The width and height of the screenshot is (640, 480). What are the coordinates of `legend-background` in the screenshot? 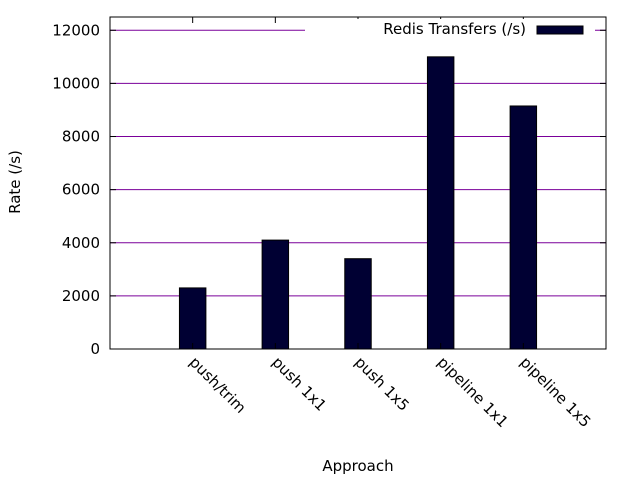 It's located at (450, 30).